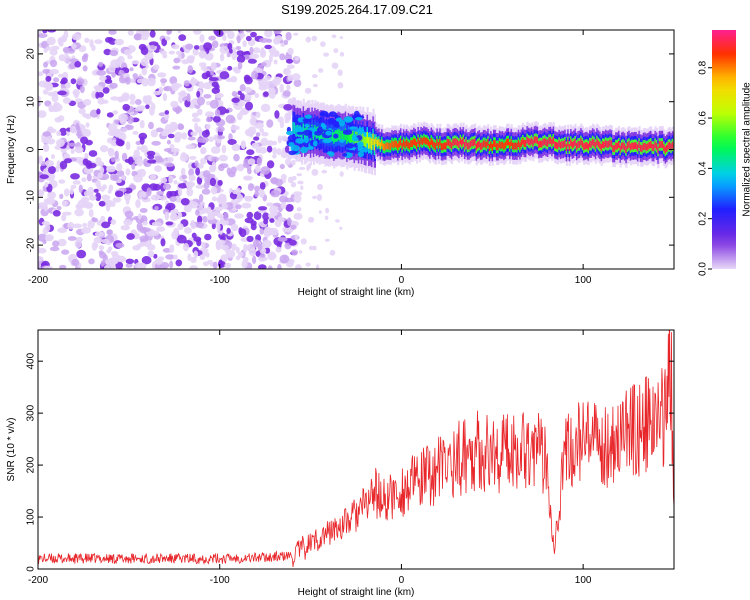  I want to click on colorbar-tick-label: 0.0, so click(703, 269).